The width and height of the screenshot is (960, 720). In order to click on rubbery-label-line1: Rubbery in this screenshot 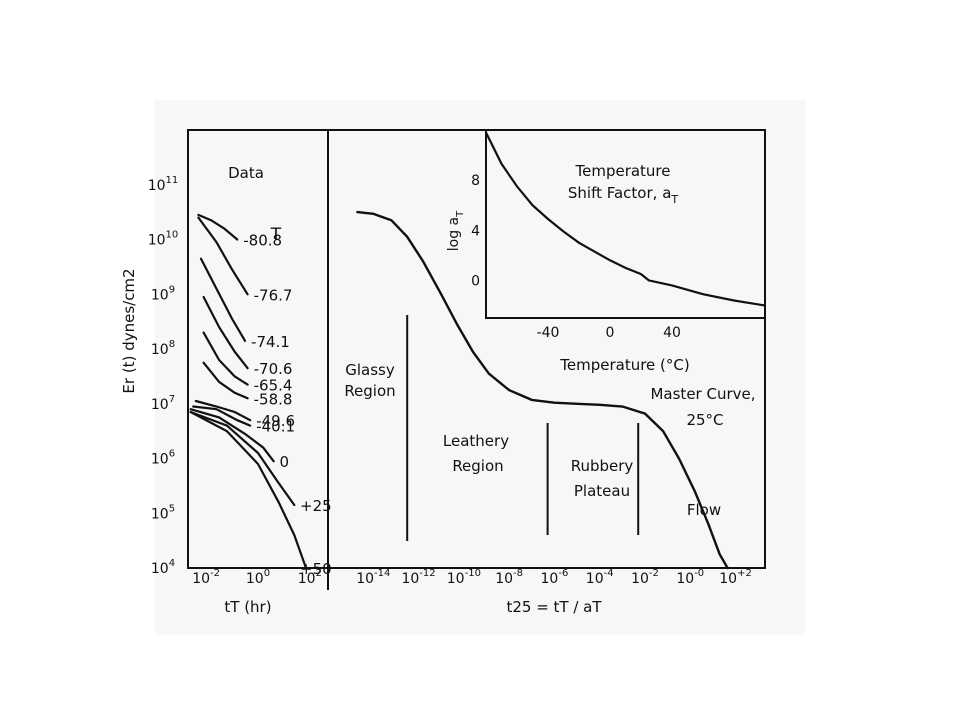, I will do `click(602, 466)`.